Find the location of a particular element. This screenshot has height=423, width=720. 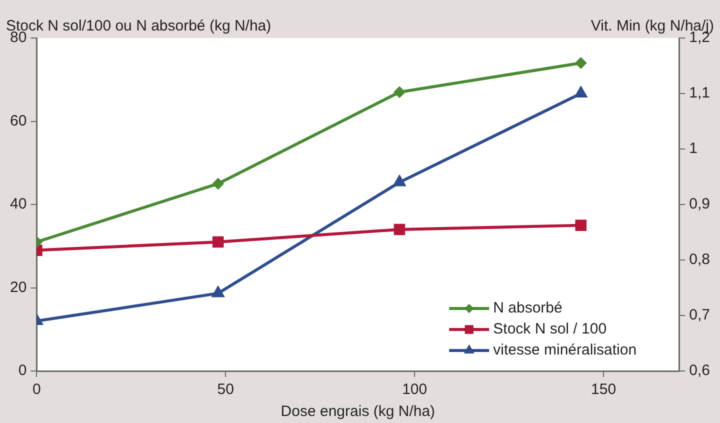

y-tick-label: 0 is located at coordinates (22, 371).